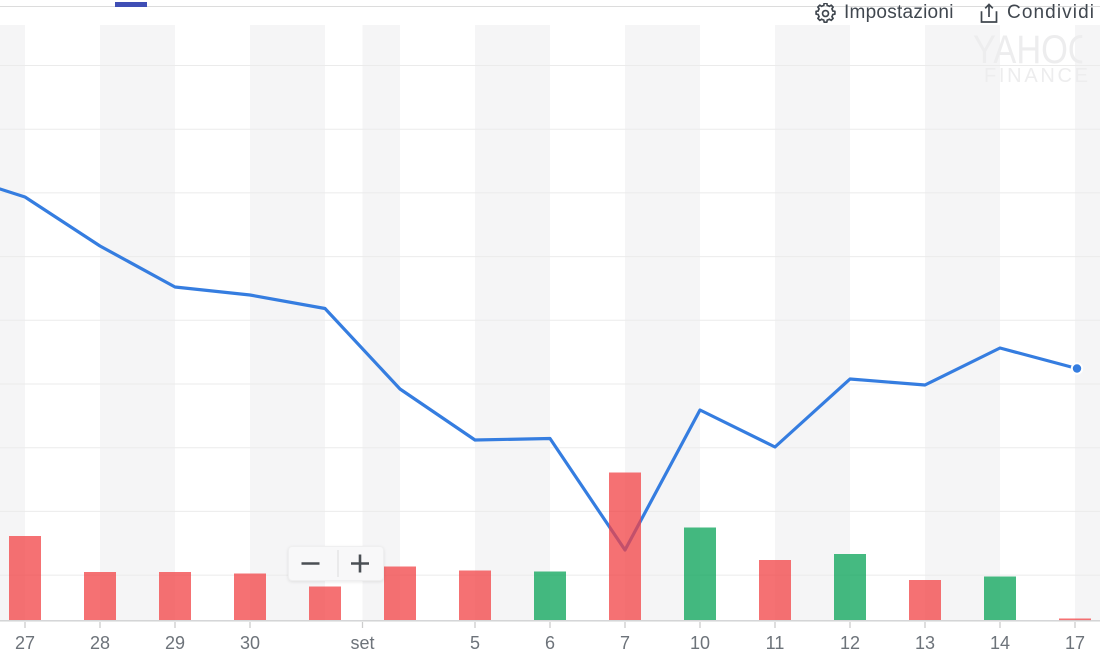  I want to click on svg-text: 7, so click(625, 643).